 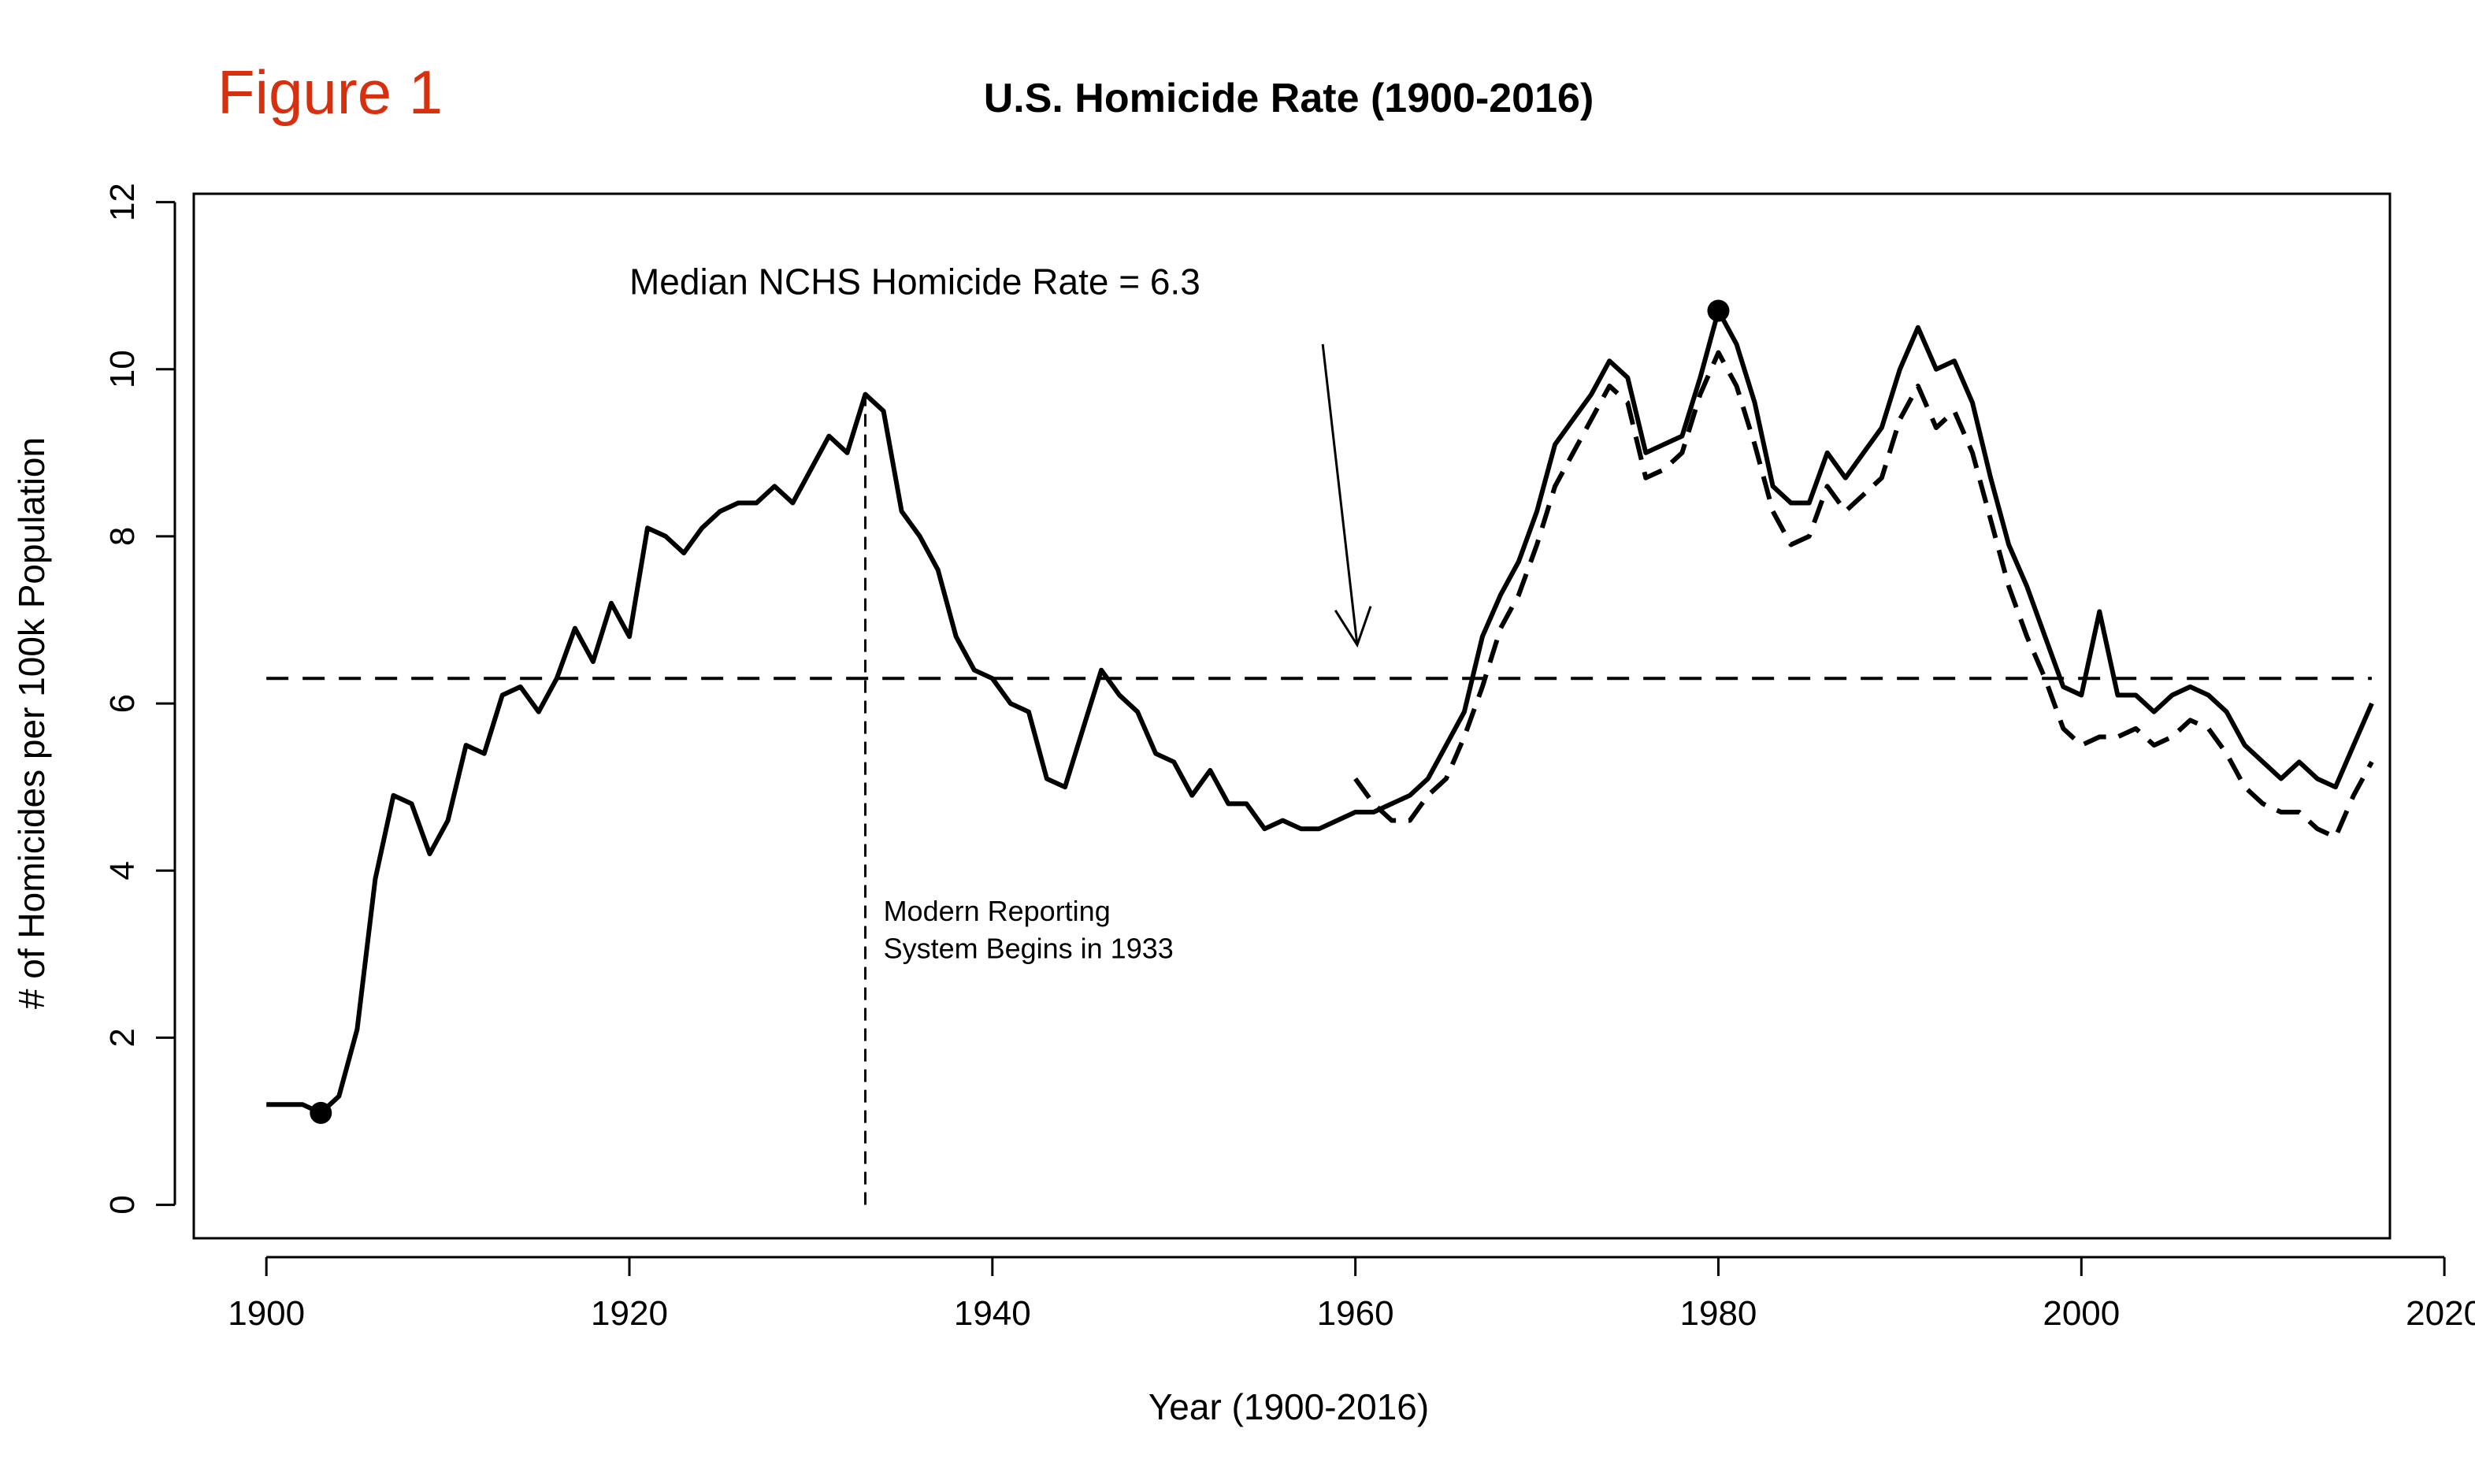 I want to click on figure-label: Figure 1, so click(x=330, y=92).